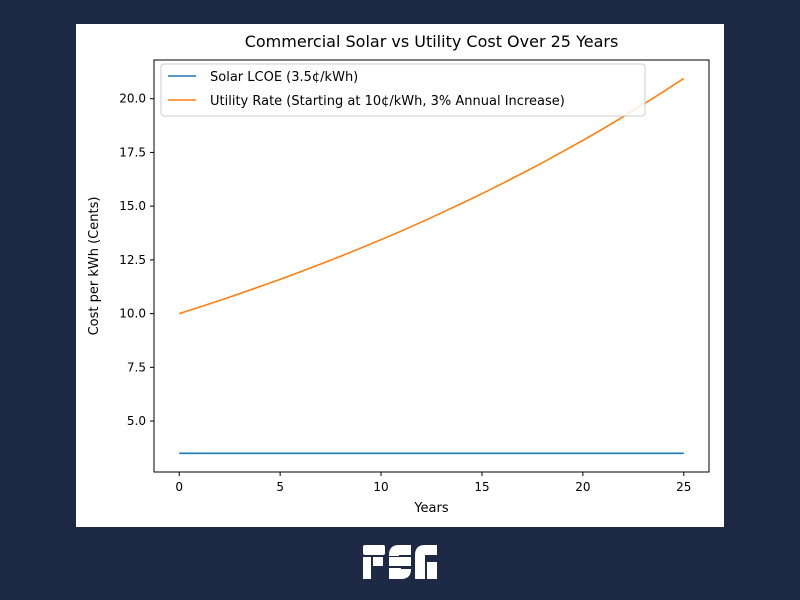 The image size is (800, 600). I want to click on y-tick-label: 15.0, so click(132, 206).